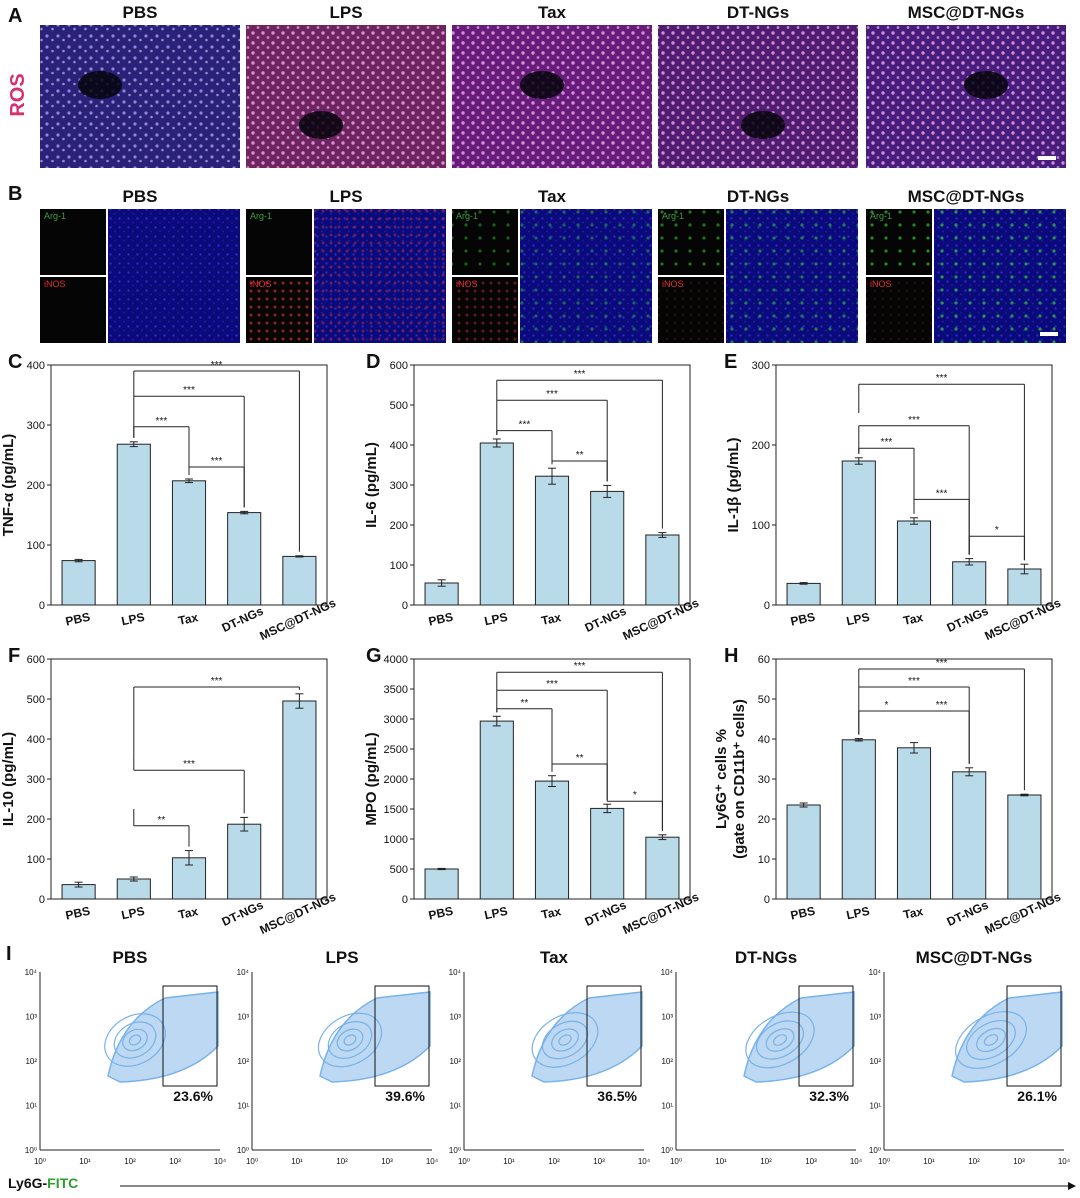  Describe the element at coordinates (525, 703) in the screenshot. I see `sig-label: **` at that location.